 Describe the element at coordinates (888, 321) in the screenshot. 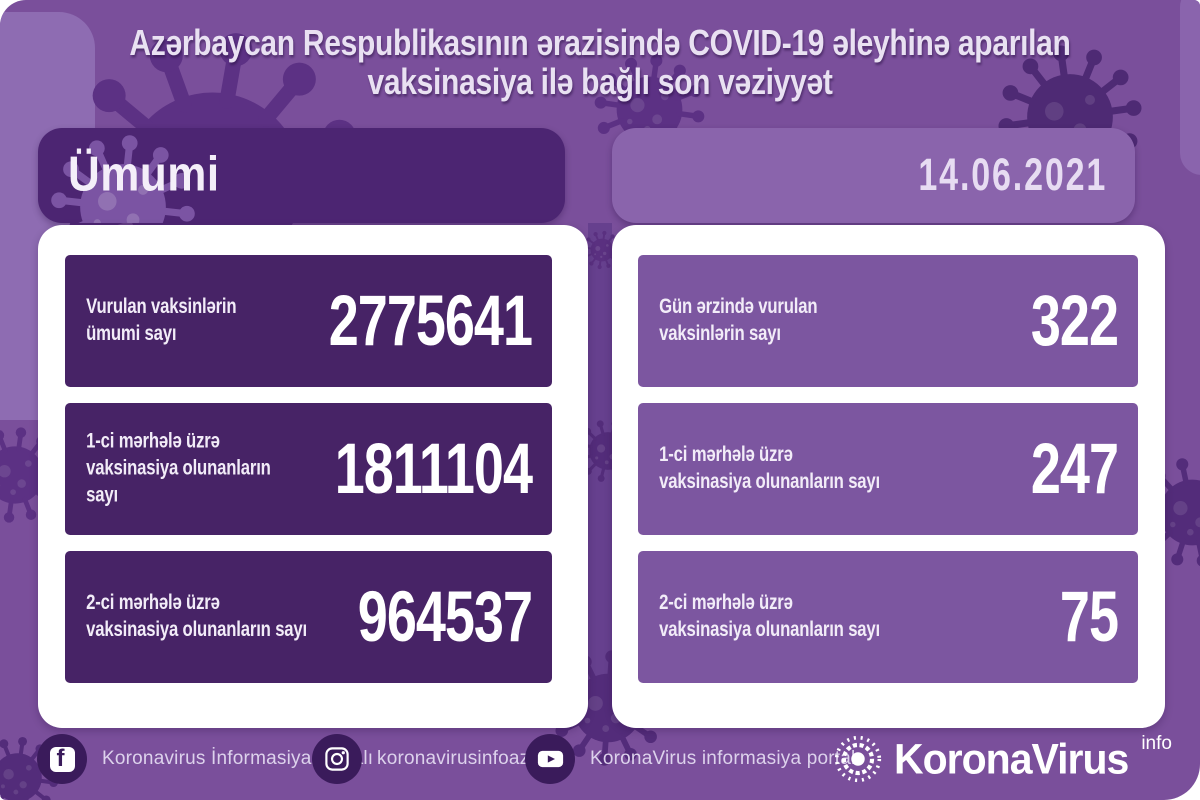

I see `stat-card-daily-vaccines: Gün ərzində vurulan vaksinlərin sayı 322` at that location.